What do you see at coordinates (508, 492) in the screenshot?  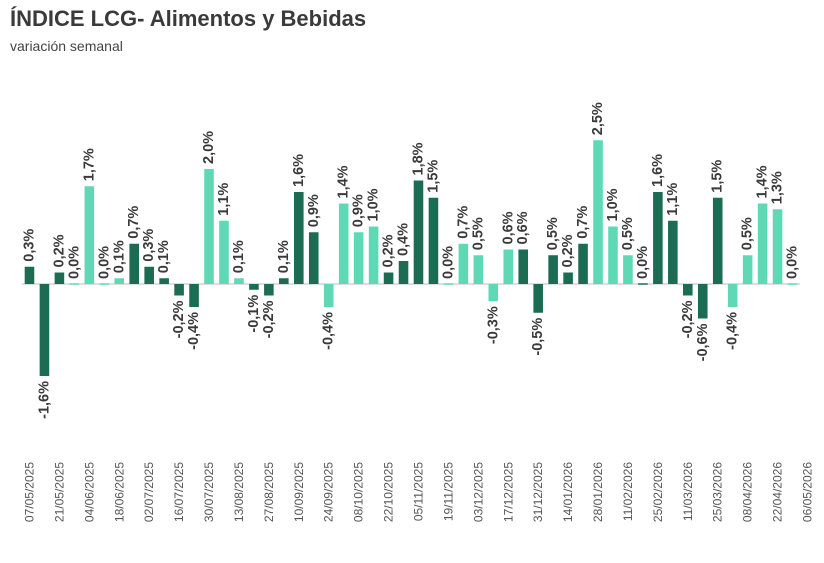 I see `x-tick-label: 17/12/2025` at bounding box center [508, 492].